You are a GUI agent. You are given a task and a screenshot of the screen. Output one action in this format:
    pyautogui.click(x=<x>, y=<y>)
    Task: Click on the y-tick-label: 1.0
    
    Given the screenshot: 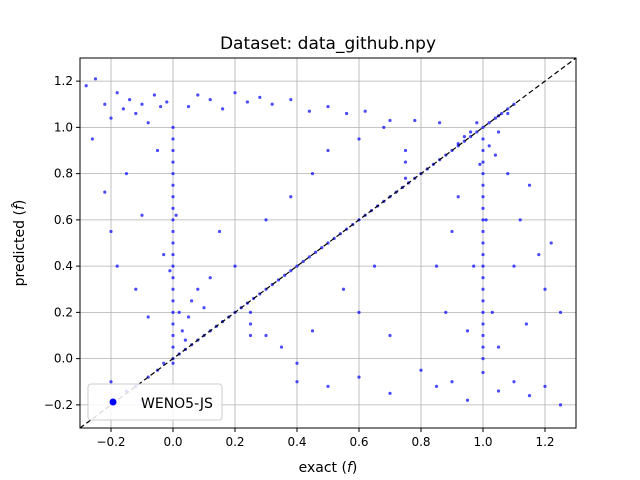 What is the action you would take?
    pyautogui.click(x=63, y=127)
    